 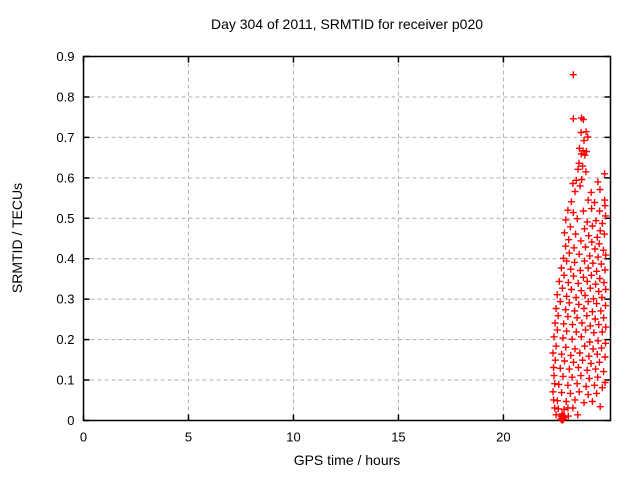 I want to click on y-tick-label: 0.4, so click(x=65, y=258).